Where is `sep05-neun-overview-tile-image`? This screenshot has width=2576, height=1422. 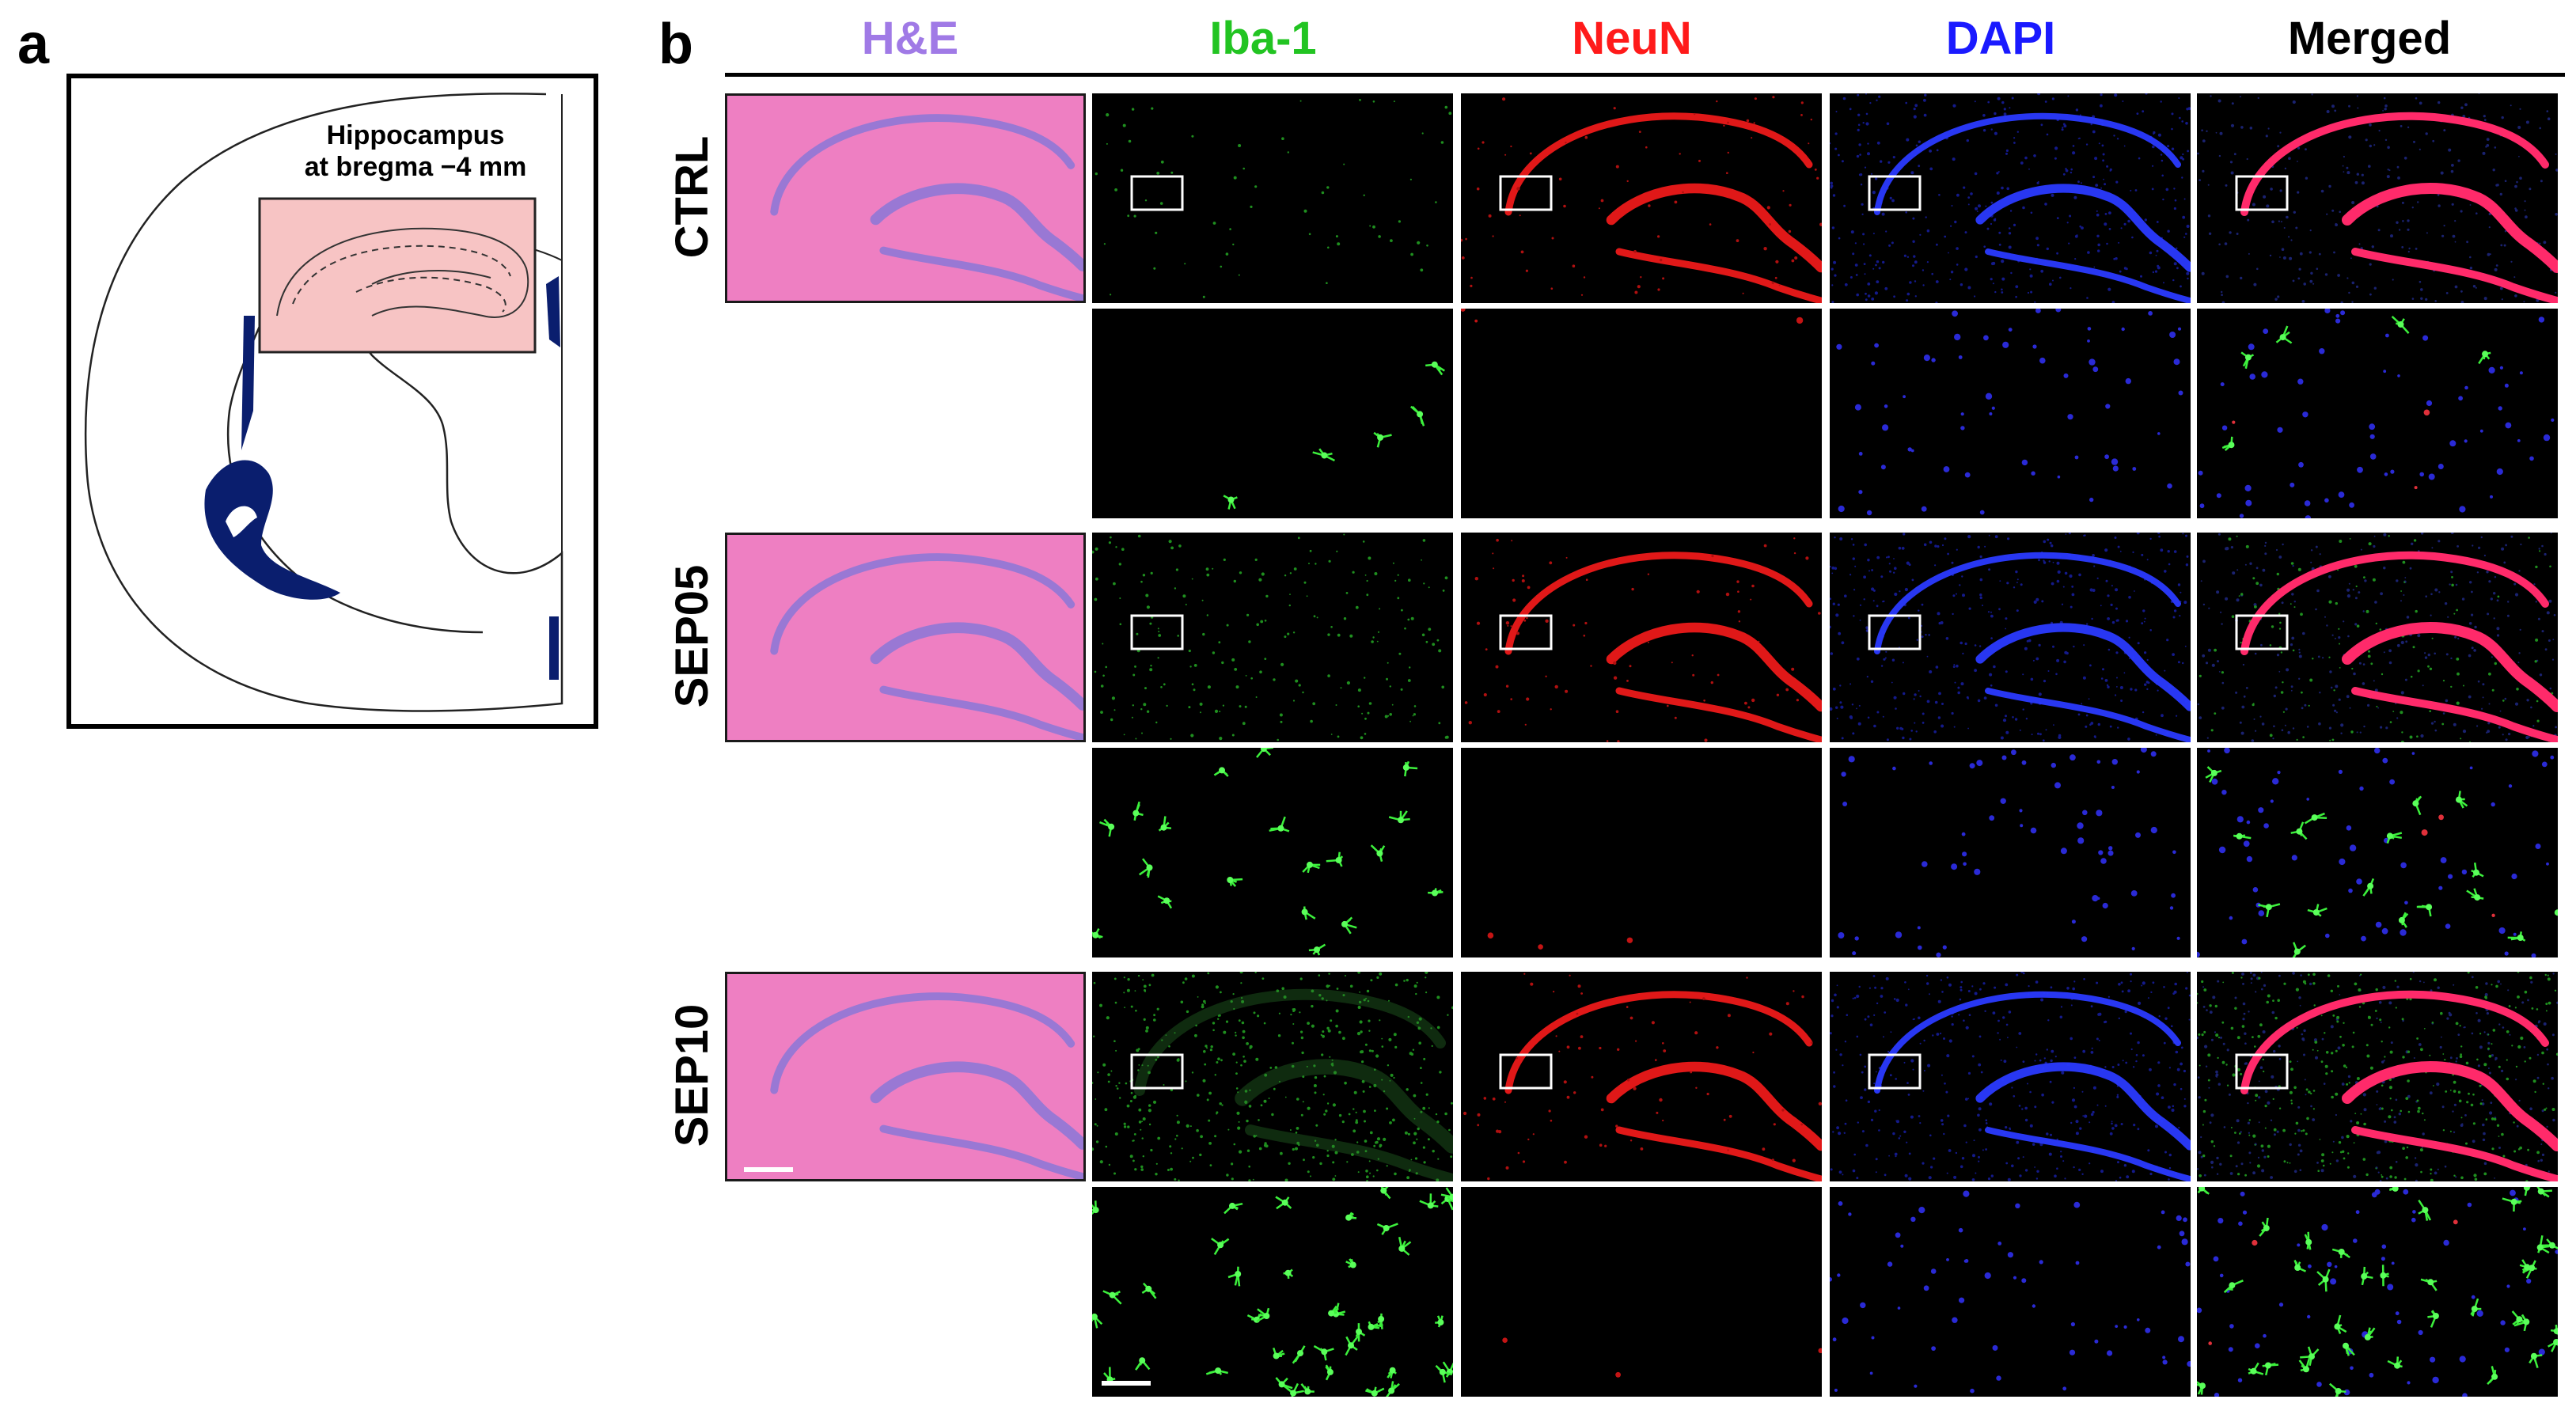
sep05-neun-overview-tile-image is located at coordinates (1643, 639).